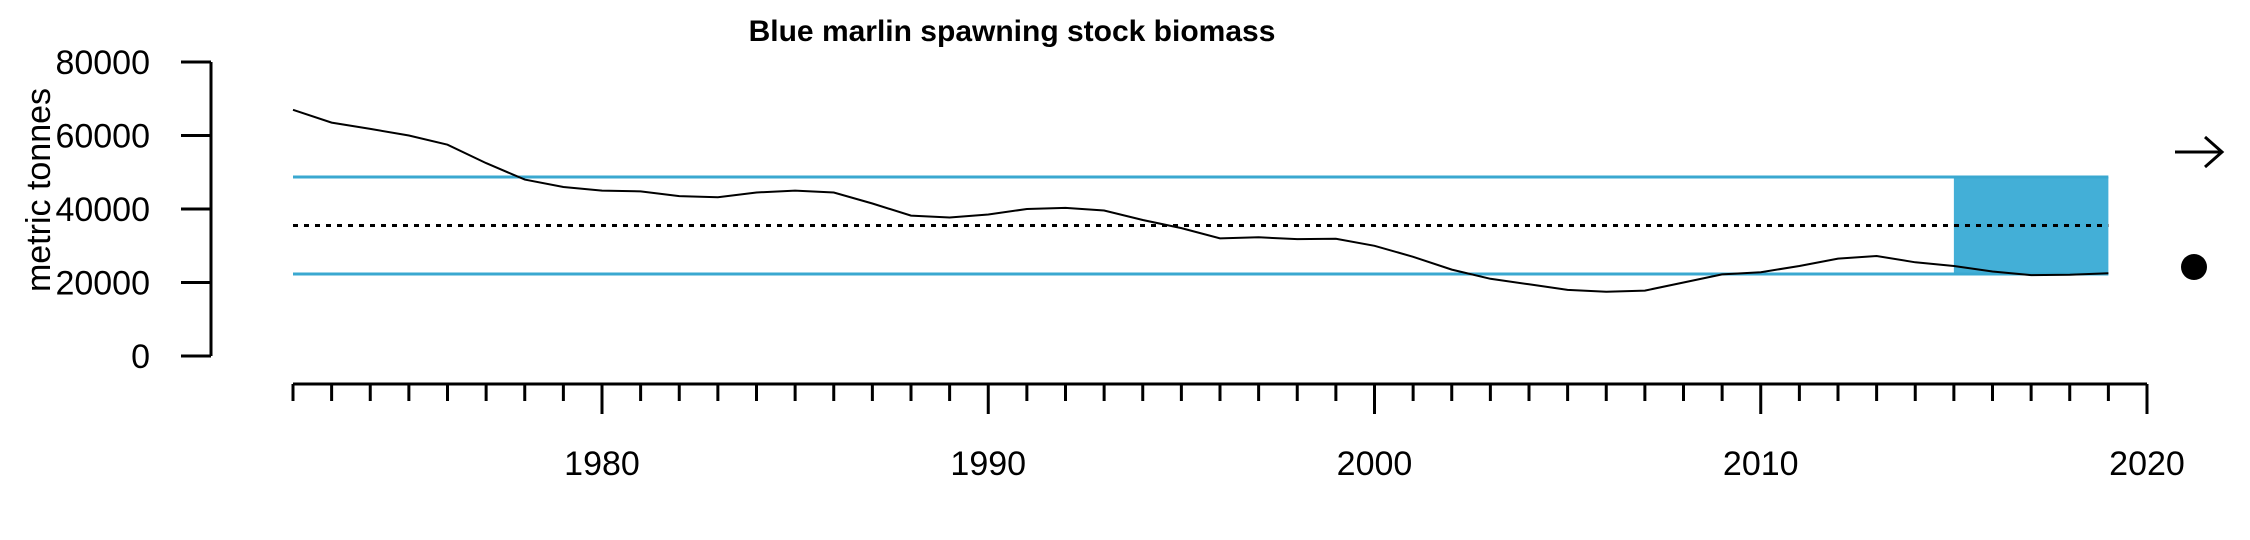 This screenshot has height=540, width=2250. I want to click on x-tick-label: 2010, so click(1761, 464).